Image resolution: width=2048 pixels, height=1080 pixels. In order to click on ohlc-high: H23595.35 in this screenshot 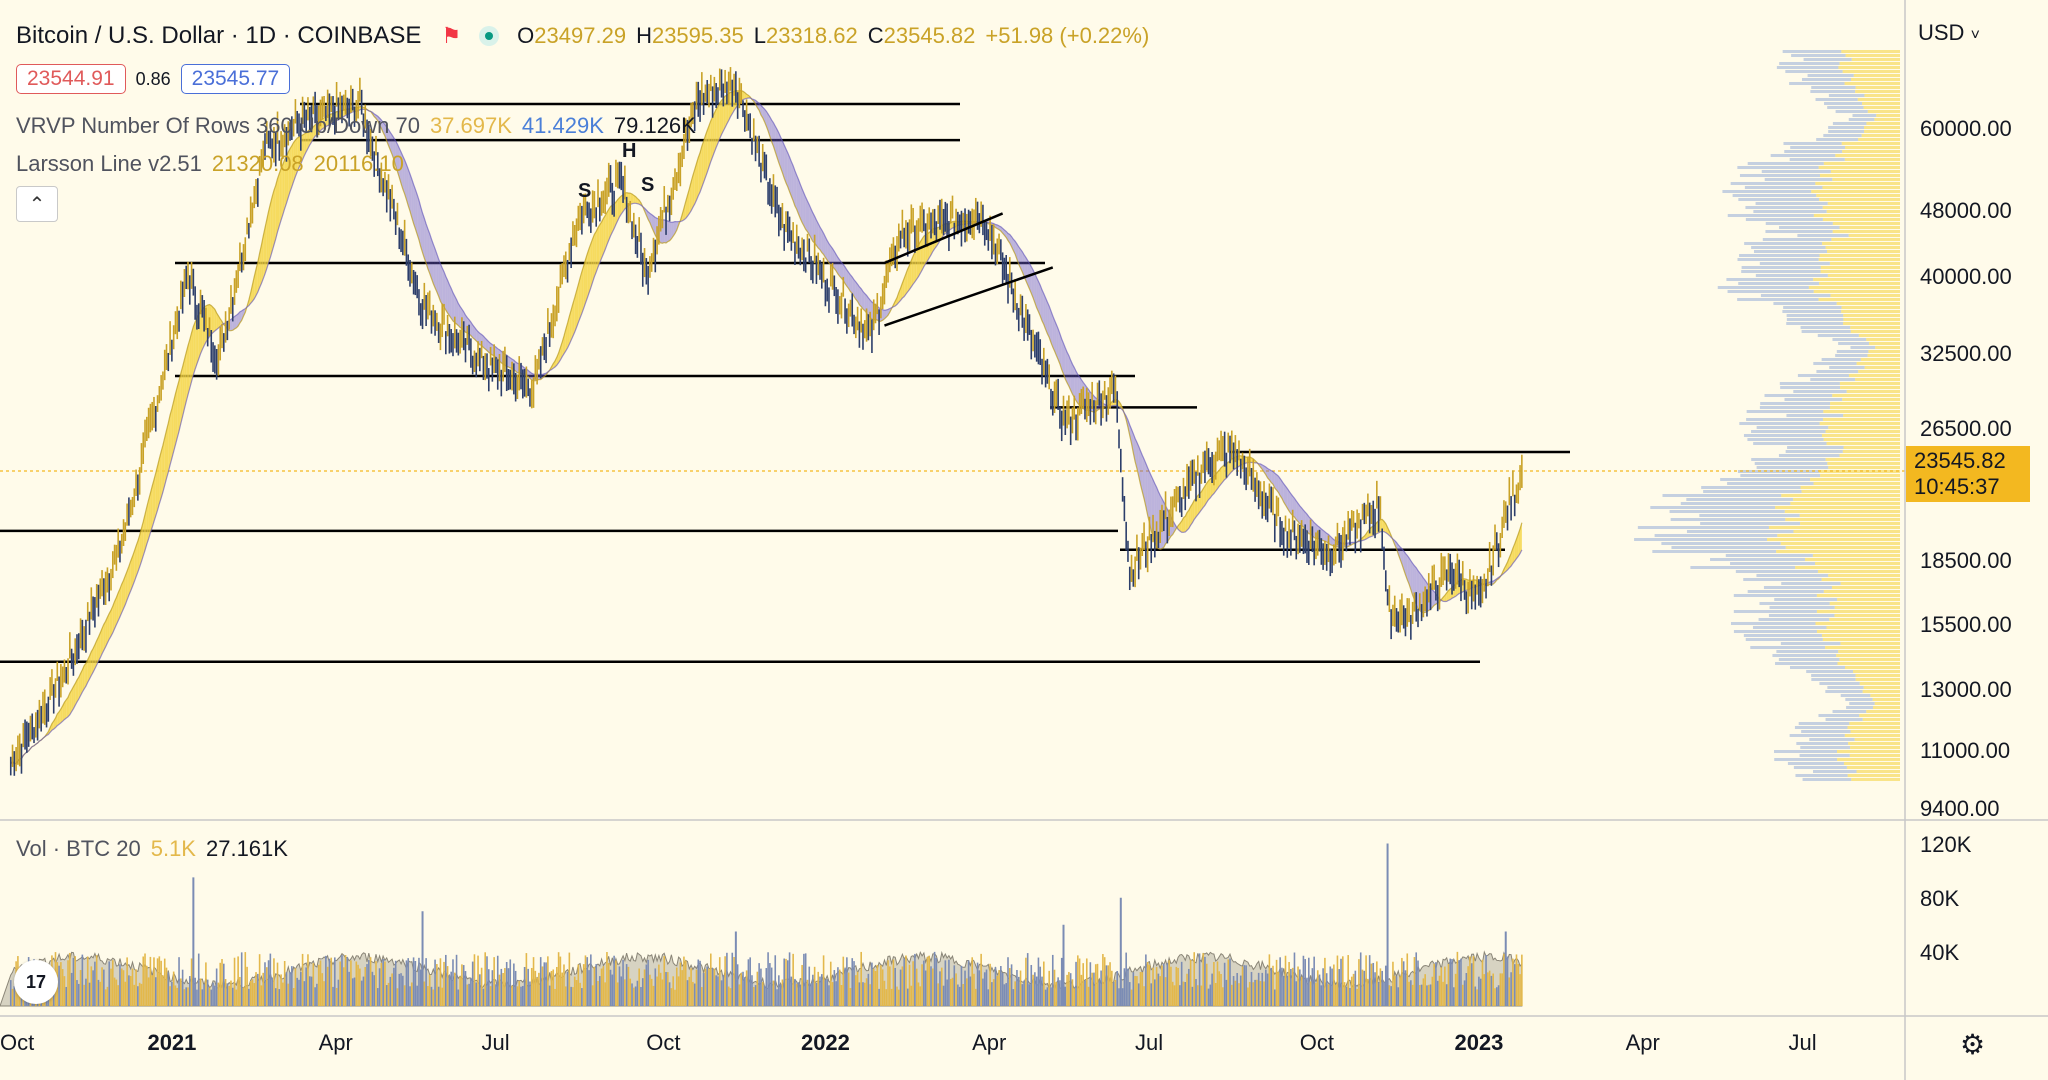, I will do `click(690, 35)`.